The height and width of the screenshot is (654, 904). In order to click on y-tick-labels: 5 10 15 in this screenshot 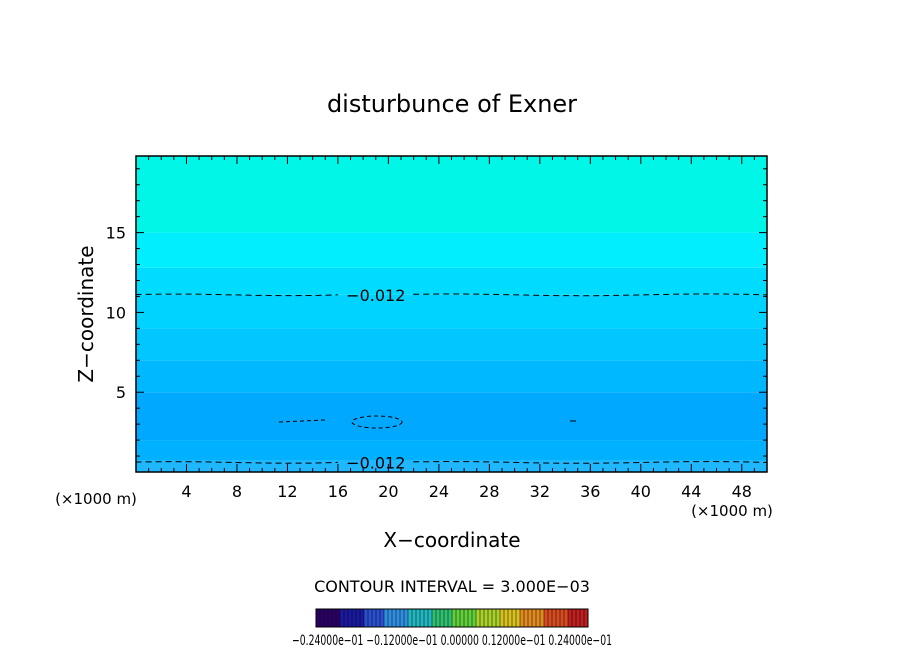, I will do `click(116, 313)`.